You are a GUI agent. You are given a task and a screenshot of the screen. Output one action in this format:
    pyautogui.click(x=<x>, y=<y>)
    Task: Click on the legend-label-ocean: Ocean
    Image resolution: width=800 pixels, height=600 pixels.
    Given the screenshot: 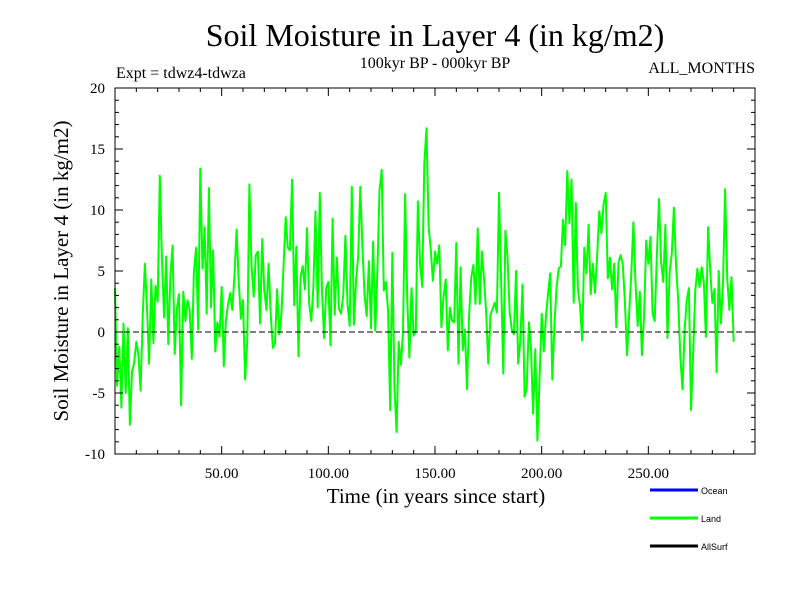 What is the action you would take?
    pyautogui.click(x=714, y=491)
    